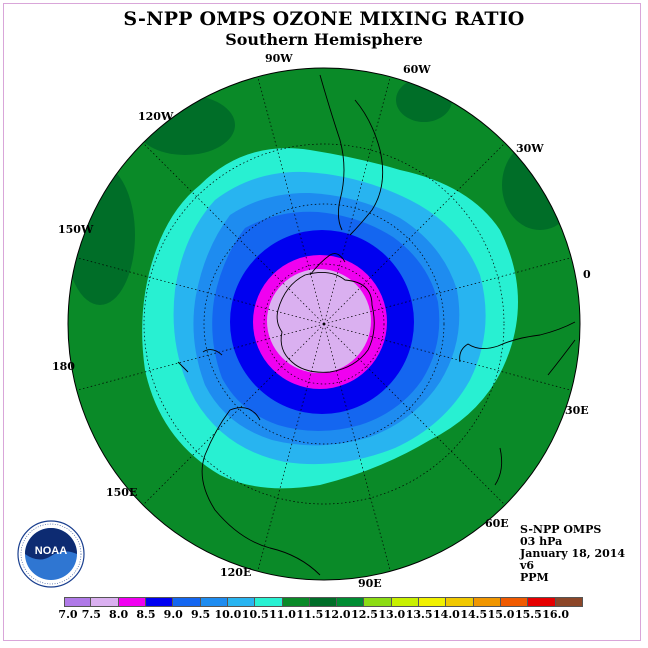 This screenshot has height=648, width=648. I want to click on colorbar-tick-label: 8.0, so click(119, 614).